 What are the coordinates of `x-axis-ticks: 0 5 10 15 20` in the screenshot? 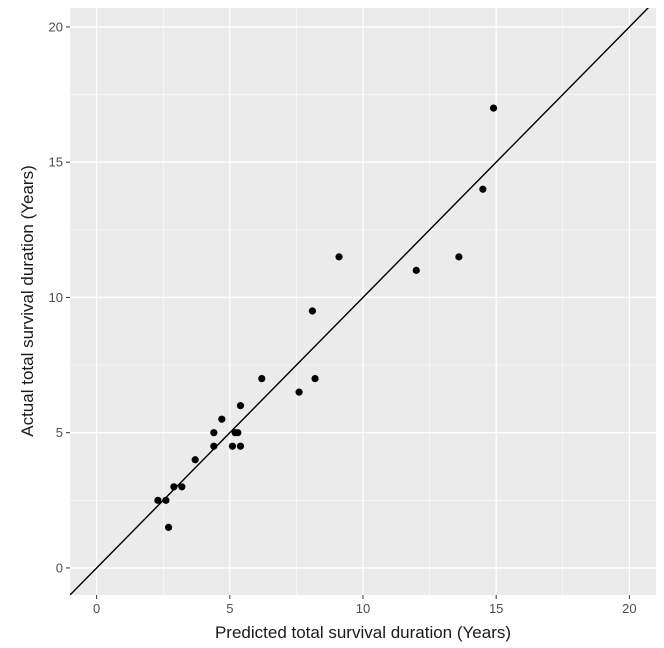 It's located at (365, 605).